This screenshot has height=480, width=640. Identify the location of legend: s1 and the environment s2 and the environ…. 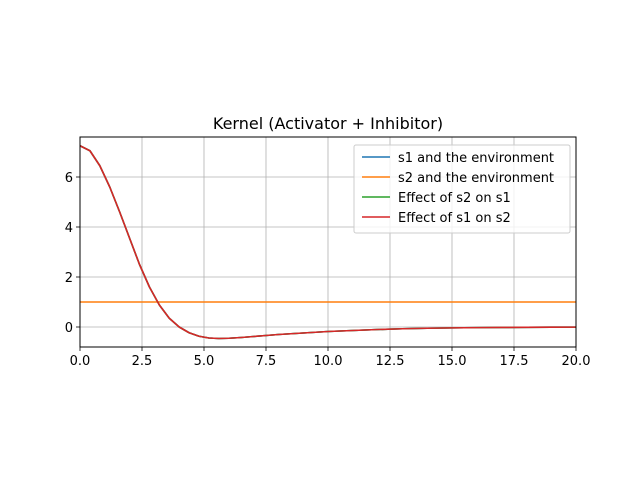
(462, 189).